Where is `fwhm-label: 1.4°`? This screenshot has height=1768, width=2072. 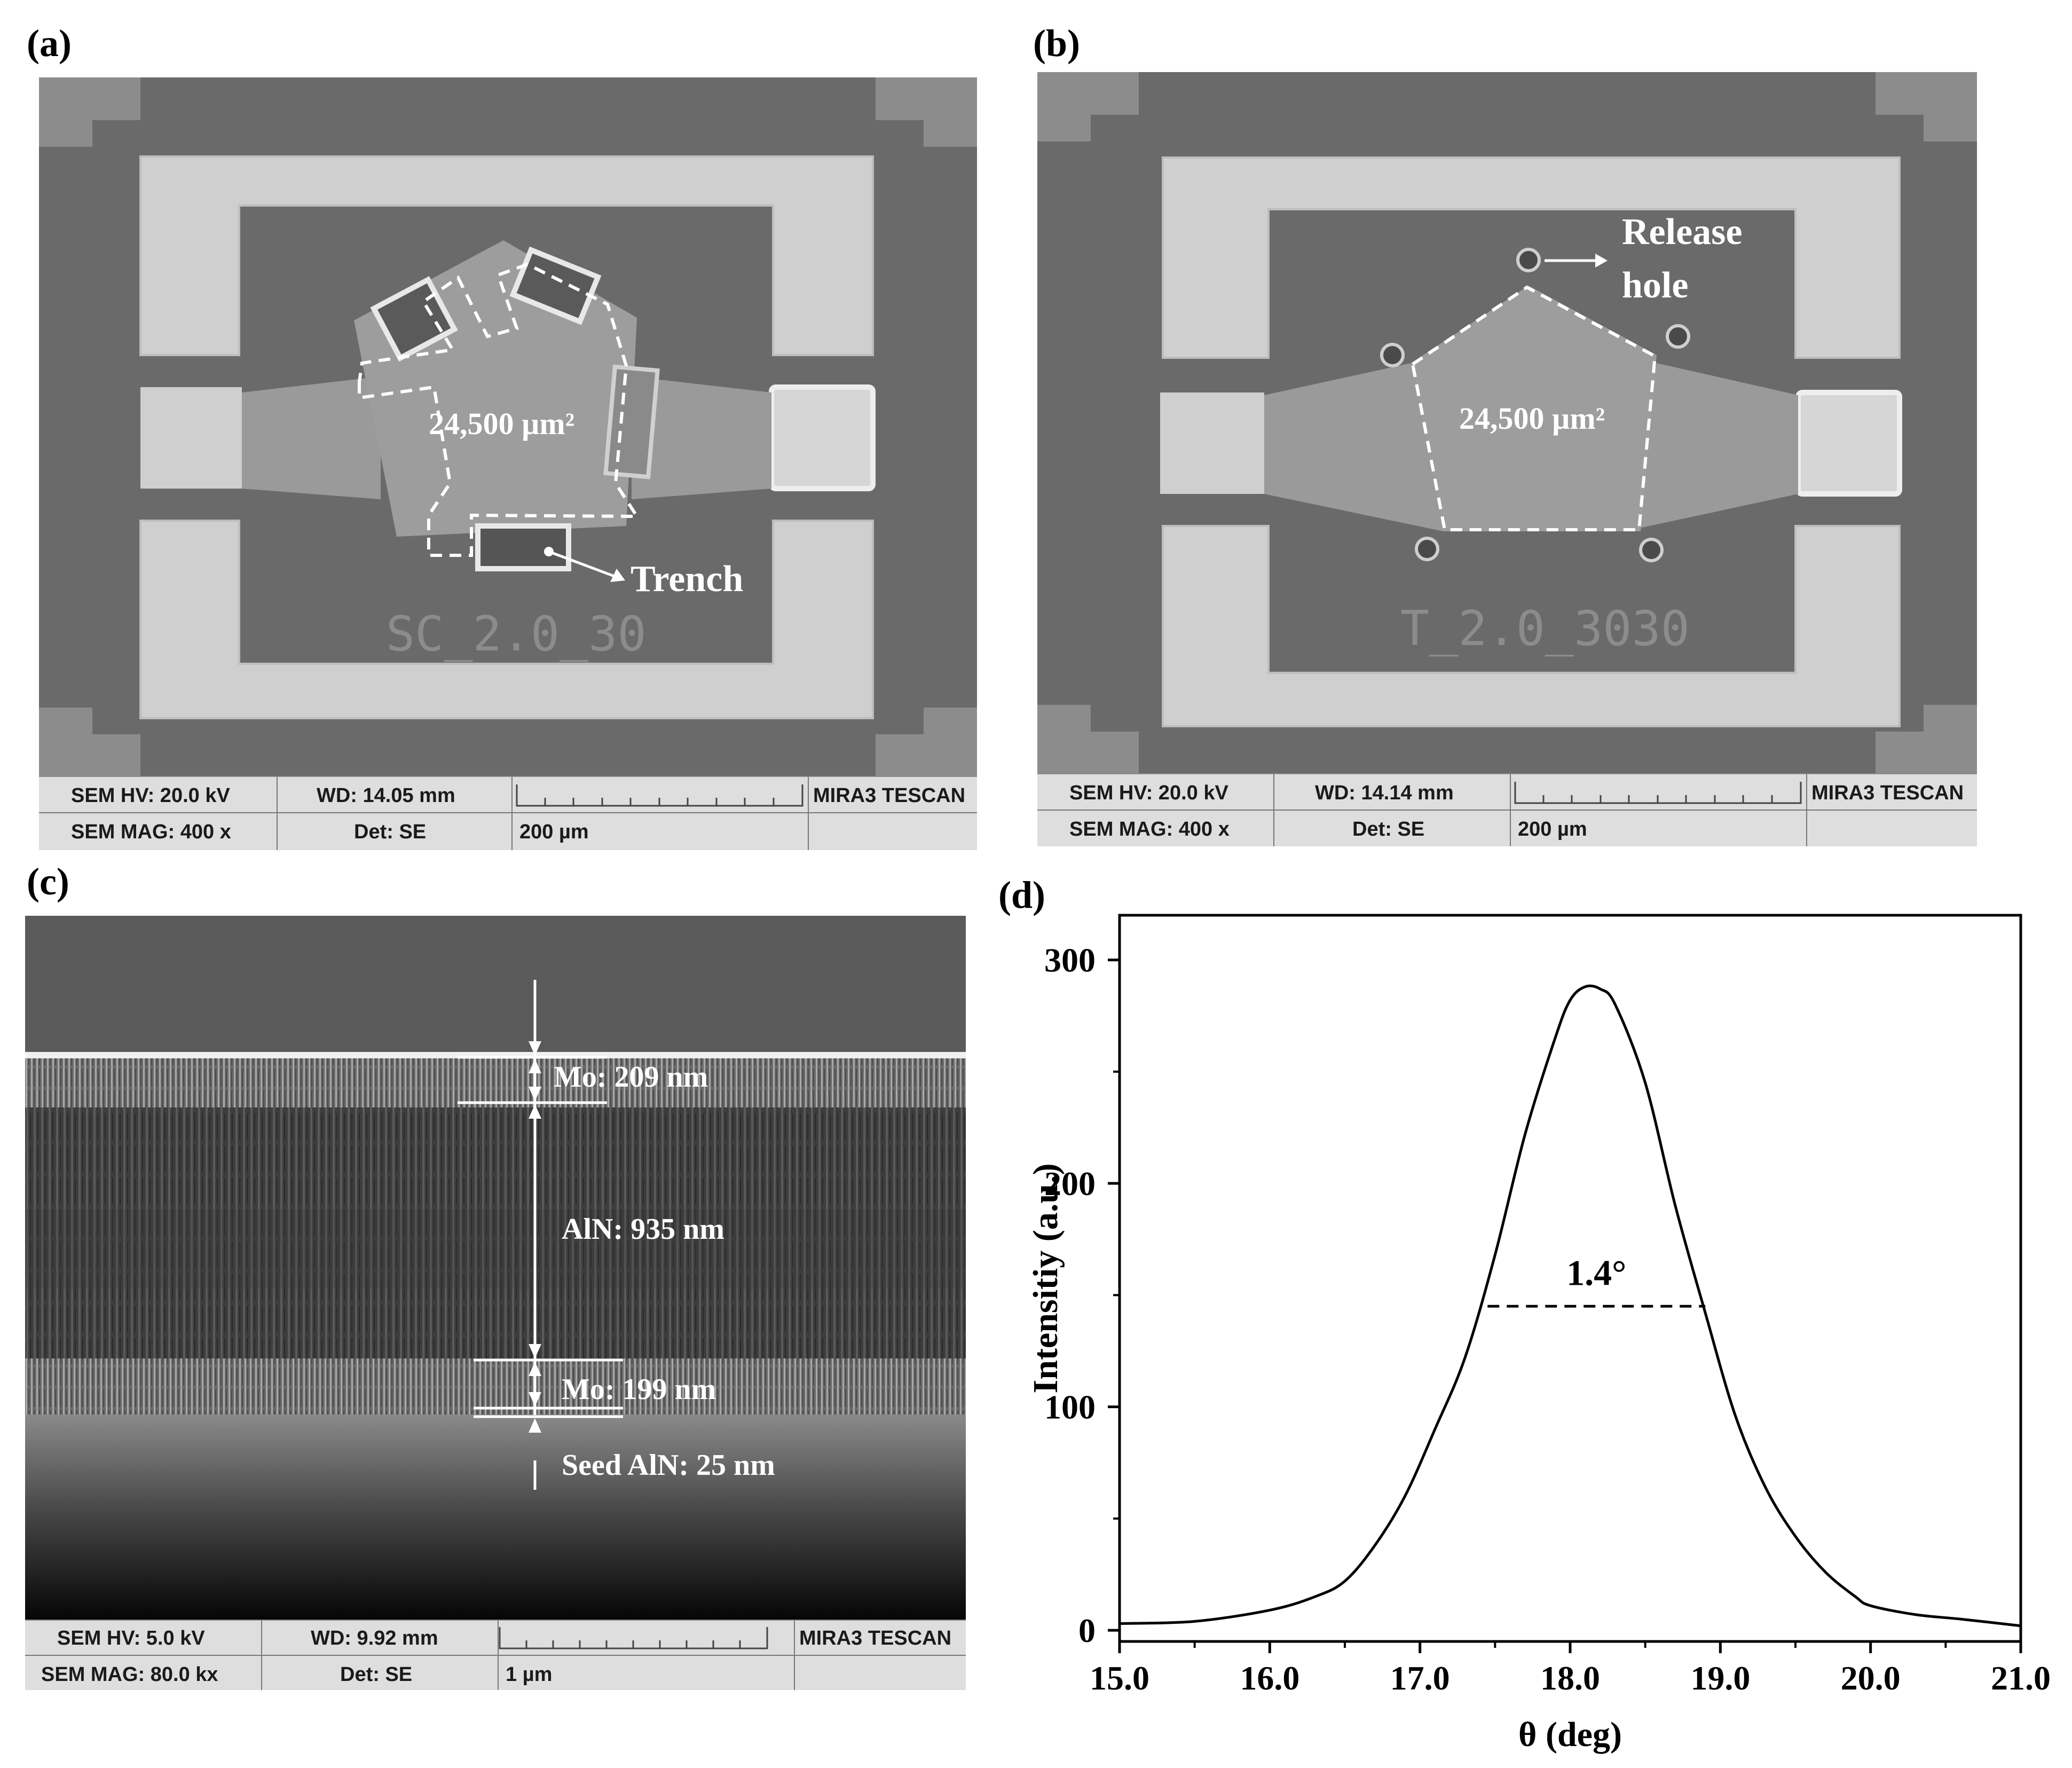 fwhm-label: 1.4° is located at coordinates (1596, 1272).